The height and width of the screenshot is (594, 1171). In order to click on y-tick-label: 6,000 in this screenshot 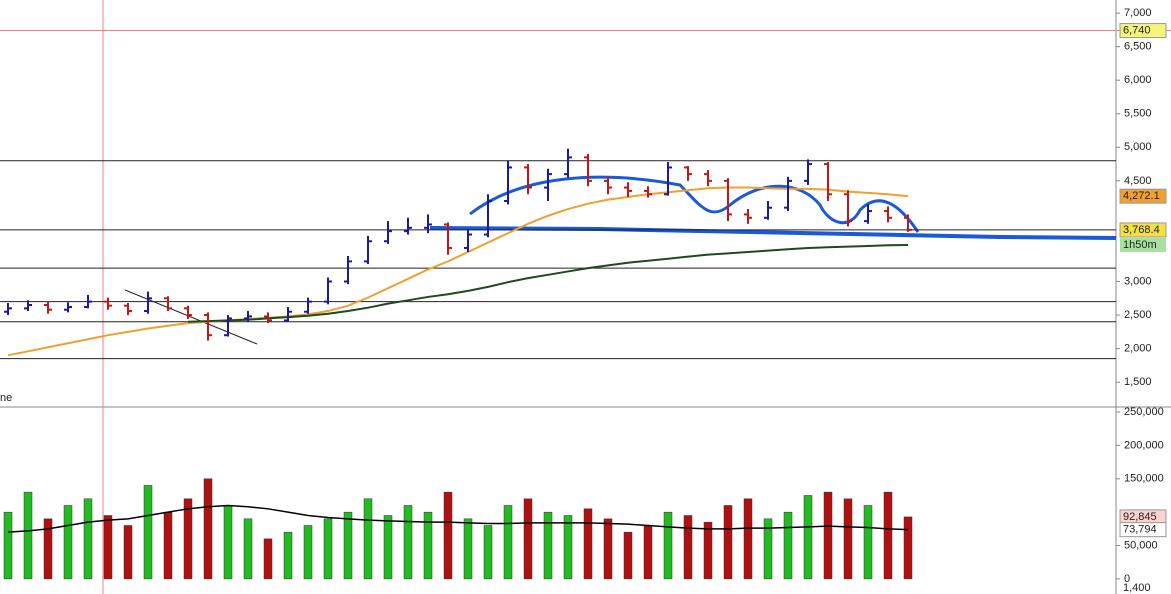, I will do `click(1138, 80)`.